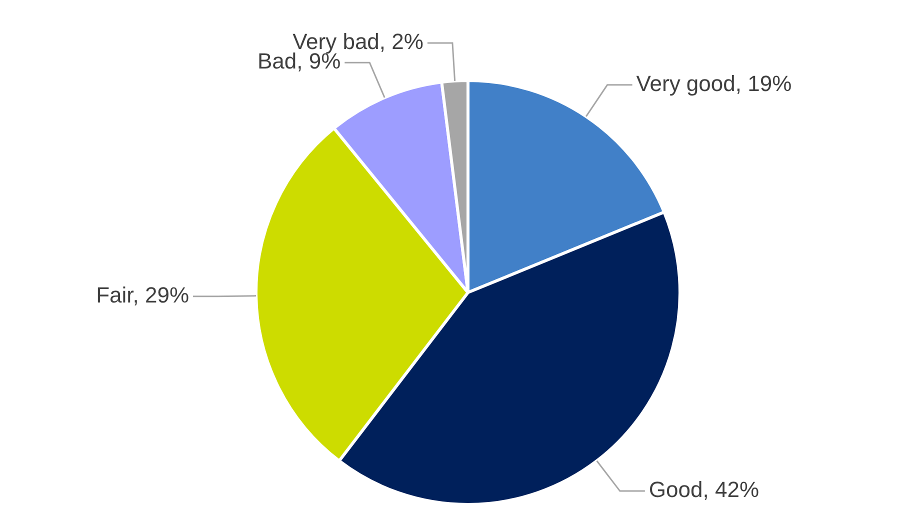 This screenshot has height=506, width=910. Describe the element at coordinates (704, 489) in the screenshot. I see `slice-label: Good, 42%` at that location.